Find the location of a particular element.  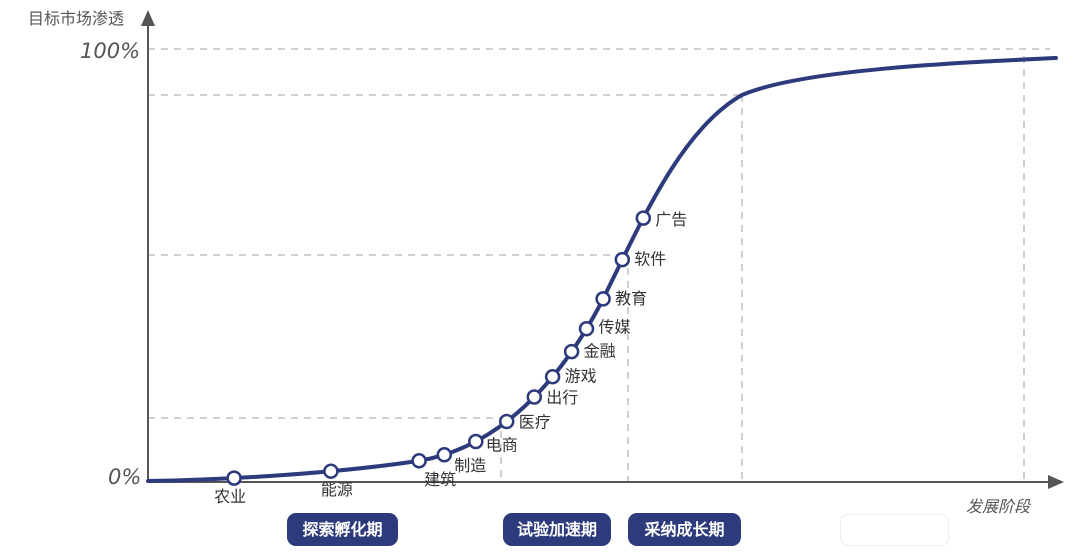

stage-label-adopt: 采纳成长期 is located at coordinates (684, 529).